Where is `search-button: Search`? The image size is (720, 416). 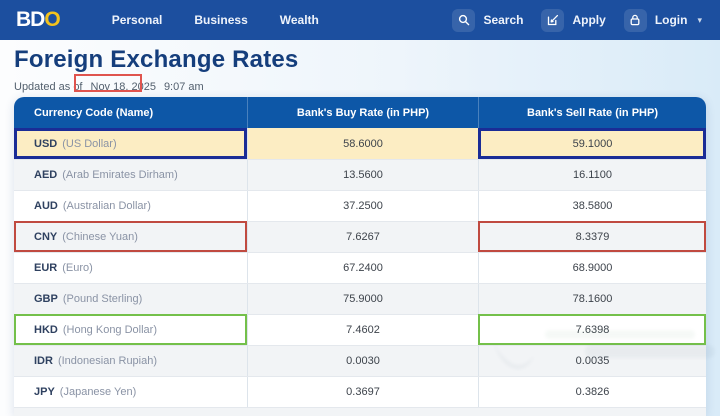
search-button: Search is located at coordinates (488, 20).